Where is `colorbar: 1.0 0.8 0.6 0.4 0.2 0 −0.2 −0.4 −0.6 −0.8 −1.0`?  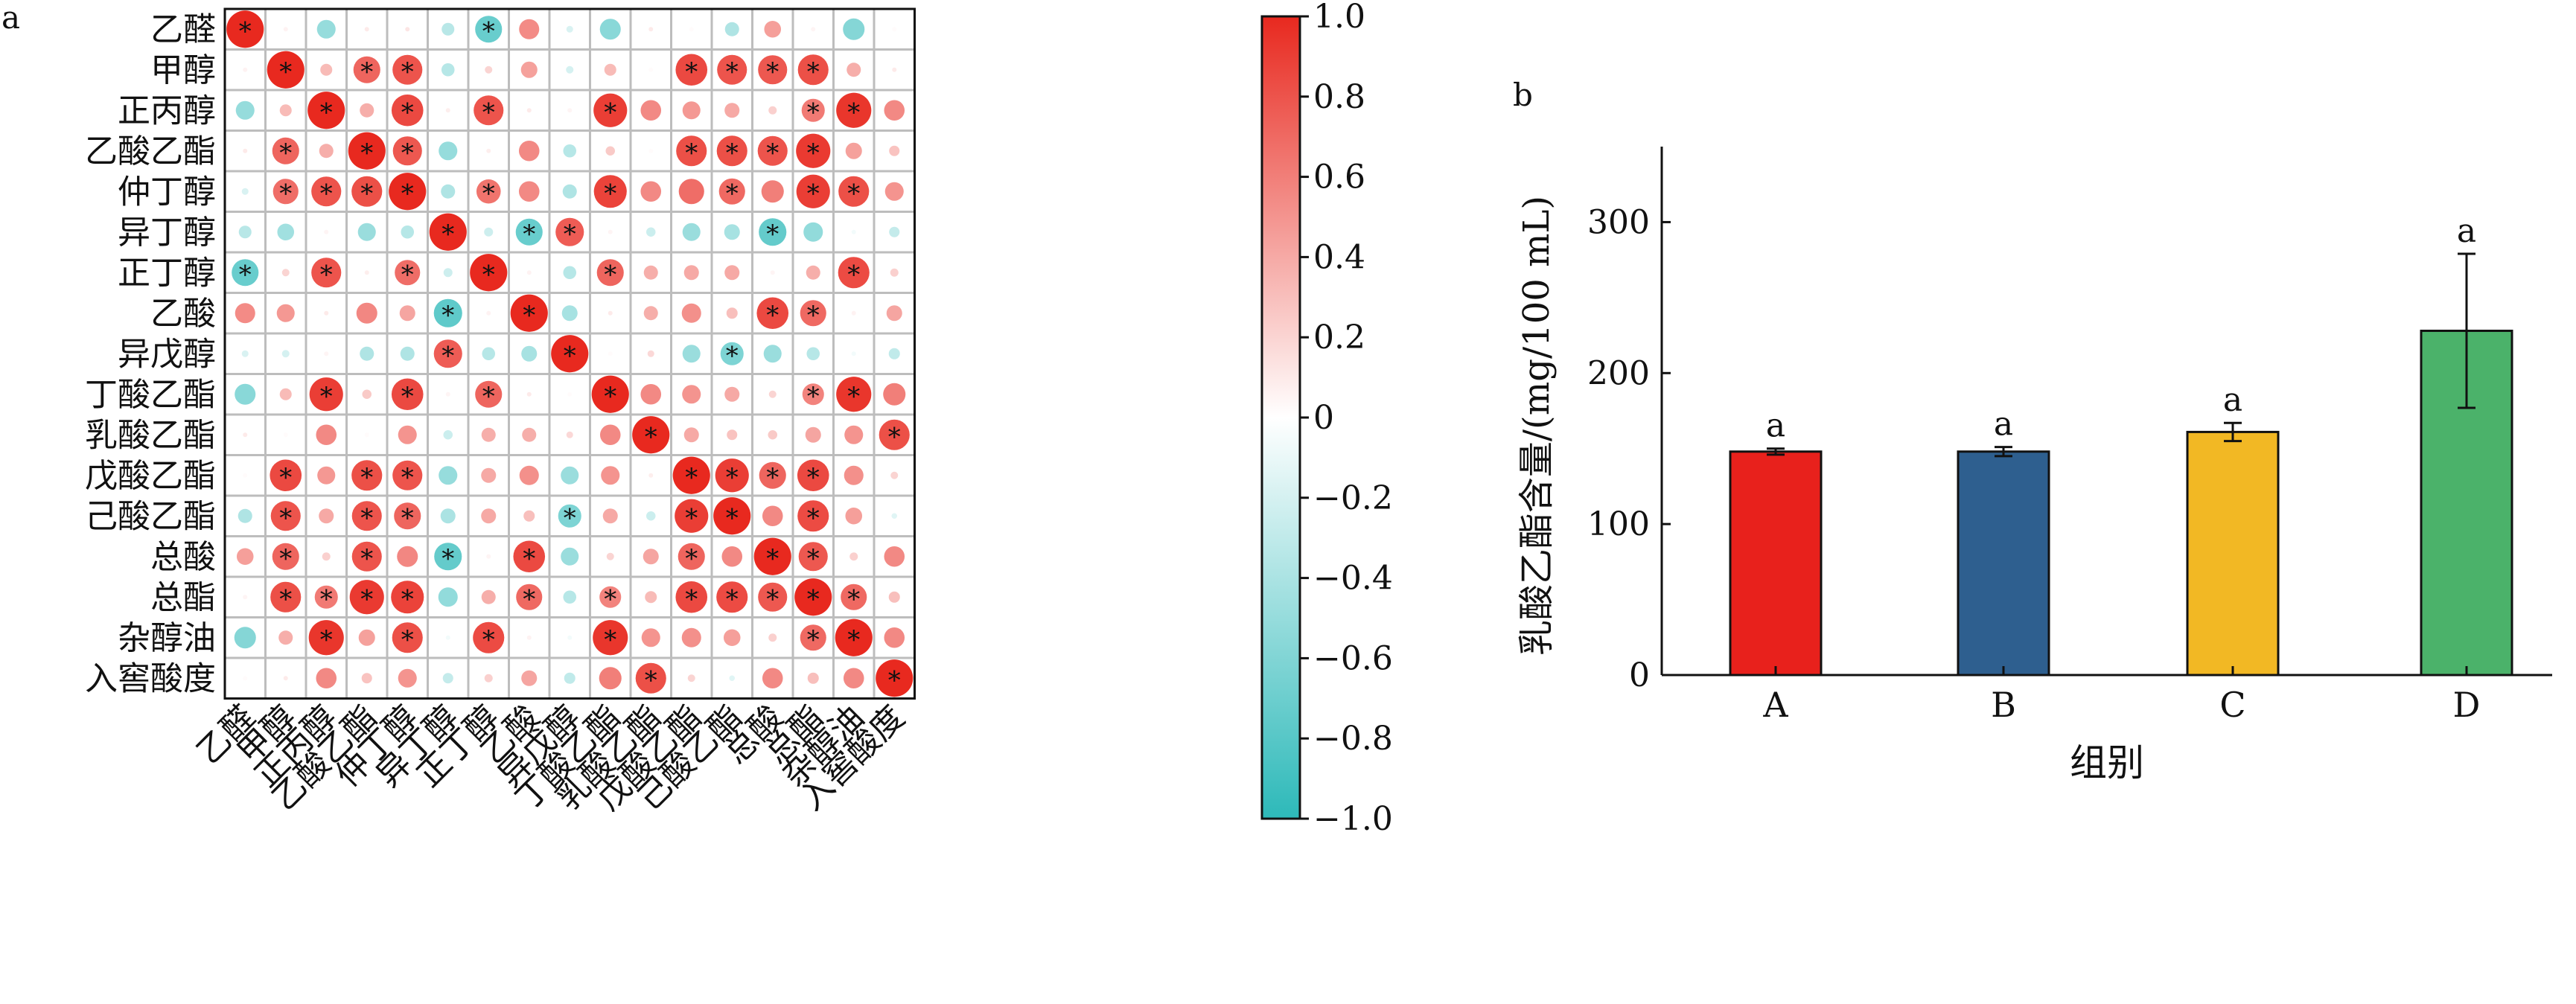 colorbar: 1.0 0.8 0.6 0.4 0.2 0 −0.2 −0.4 −0.6 −0.8 −1.0 is located at coordinates (1326, 419).